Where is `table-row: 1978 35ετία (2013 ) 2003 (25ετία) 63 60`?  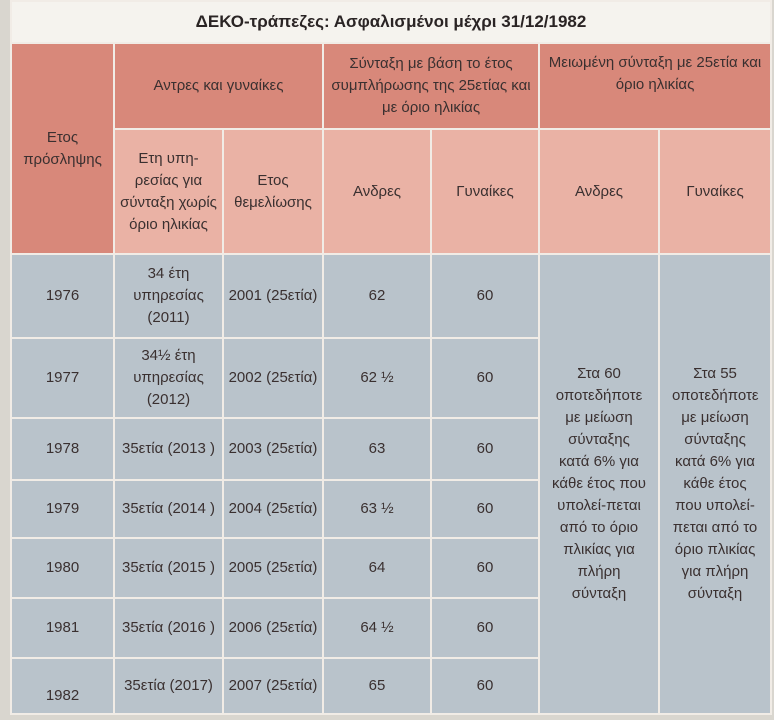 table-row: 1978 35ετία (2013 ) 2003 (25ετία) 63 60 is located at coordinates (390, 449).